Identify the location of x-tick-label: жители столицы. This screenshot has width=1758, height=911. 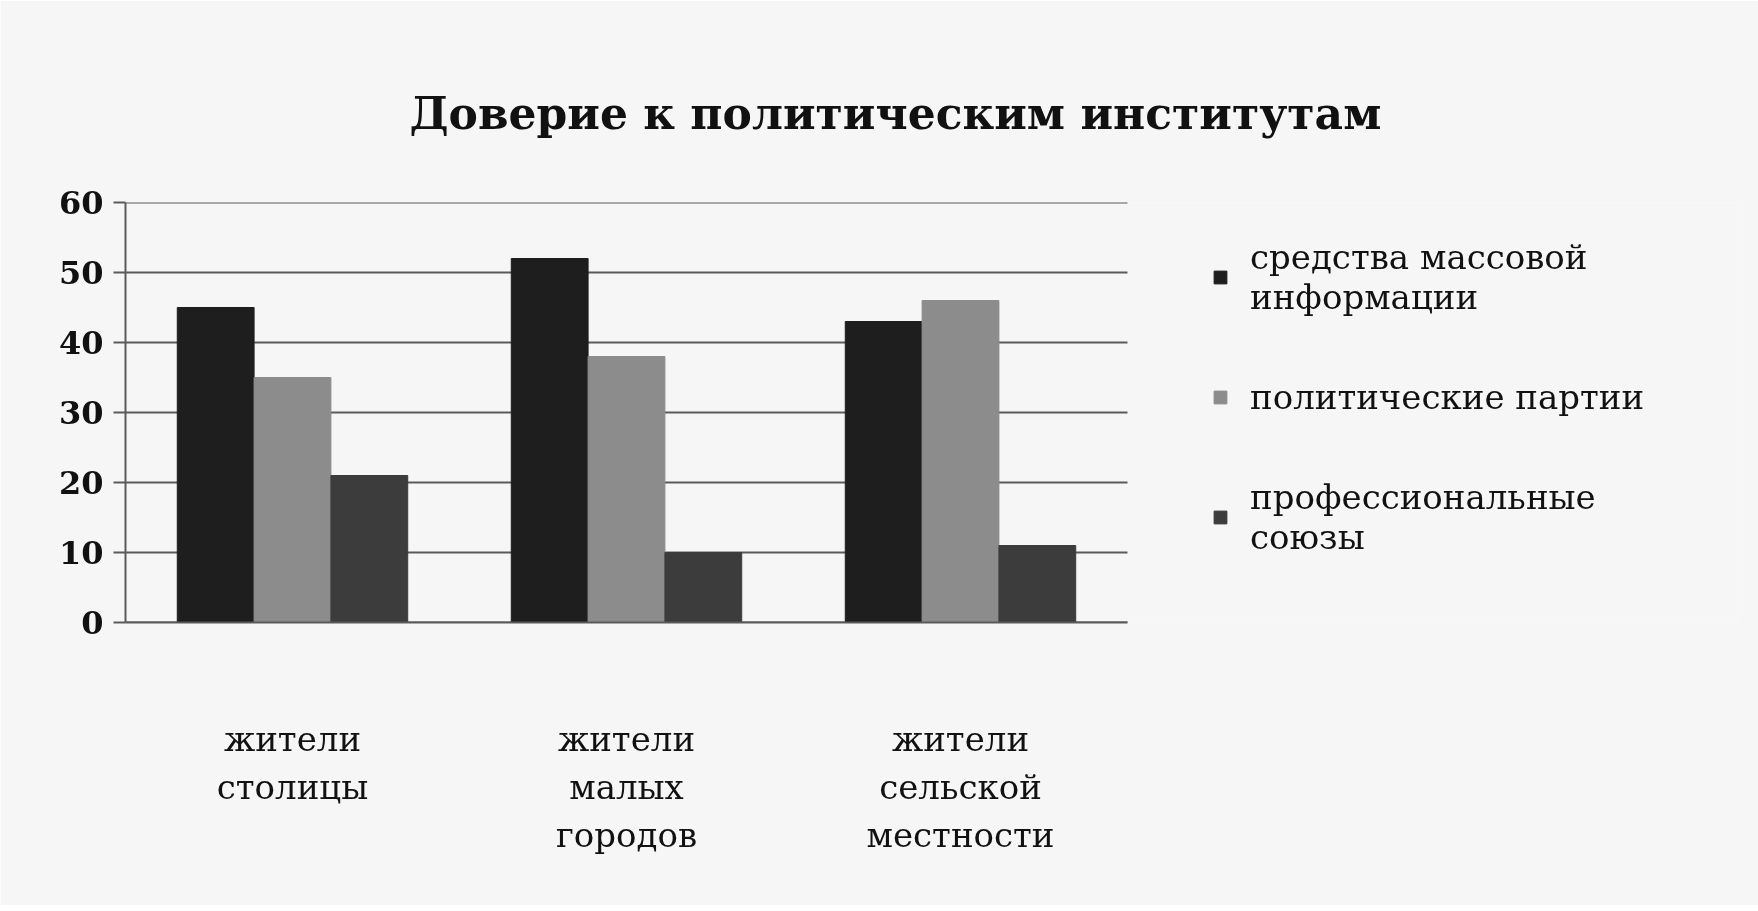
(292, 762).